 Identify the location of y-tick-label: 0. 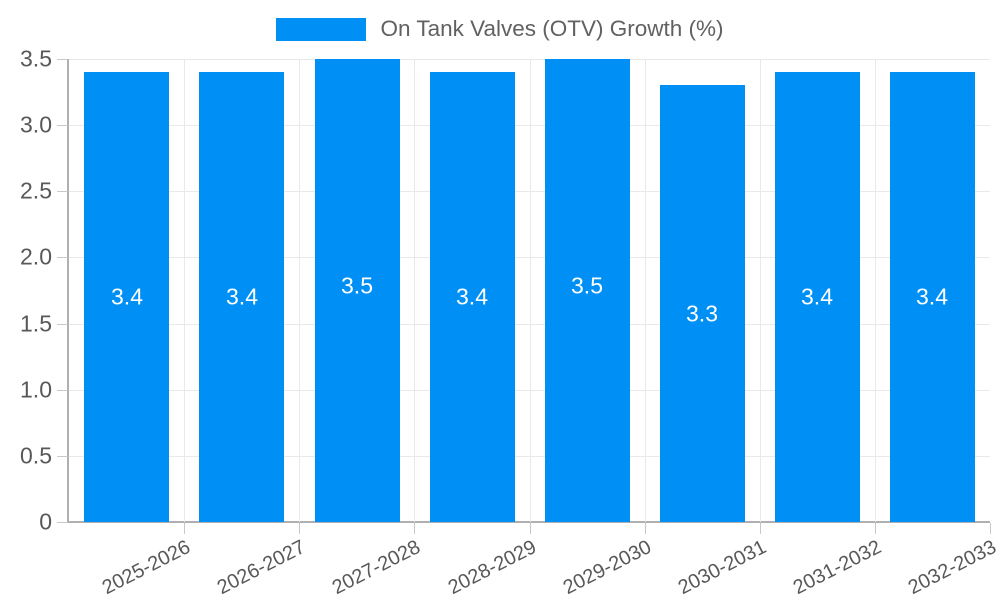
(45, 521).